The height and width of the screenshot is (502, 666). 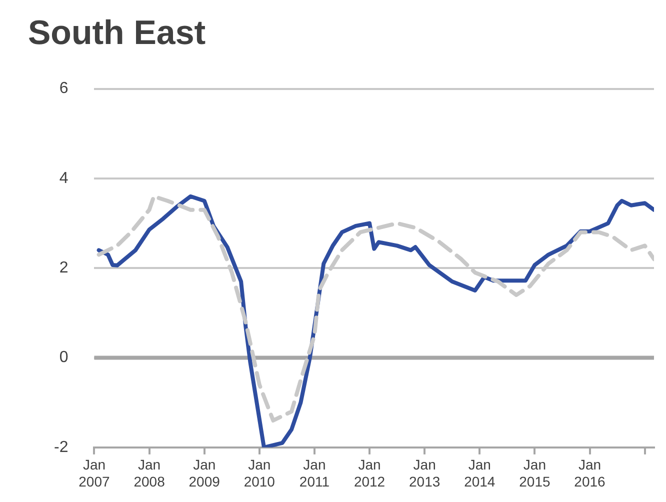 I want to click on y-tick-label: -2, so click(x=61, y=447).